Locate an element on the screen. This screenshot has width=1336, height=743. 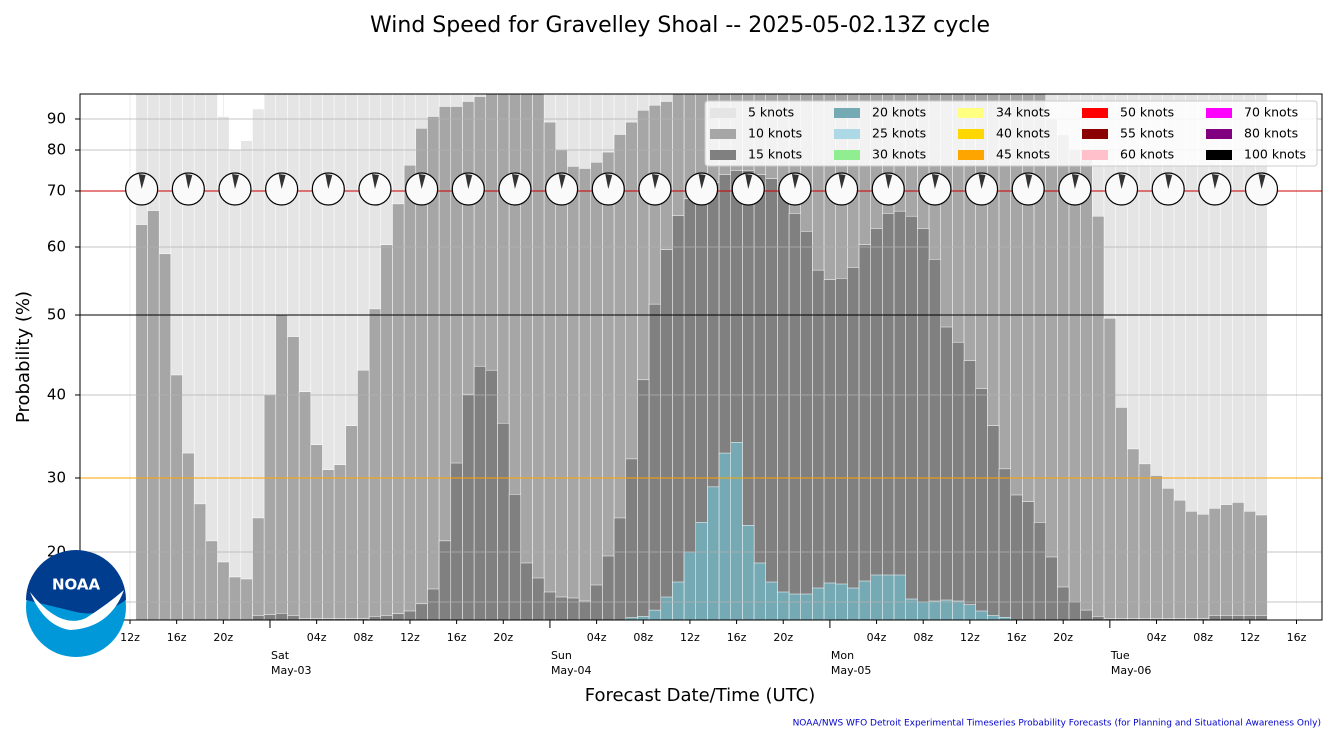
x-axis-label: Forecast Date/Time (UTC) is located at coordinates (700, 695).